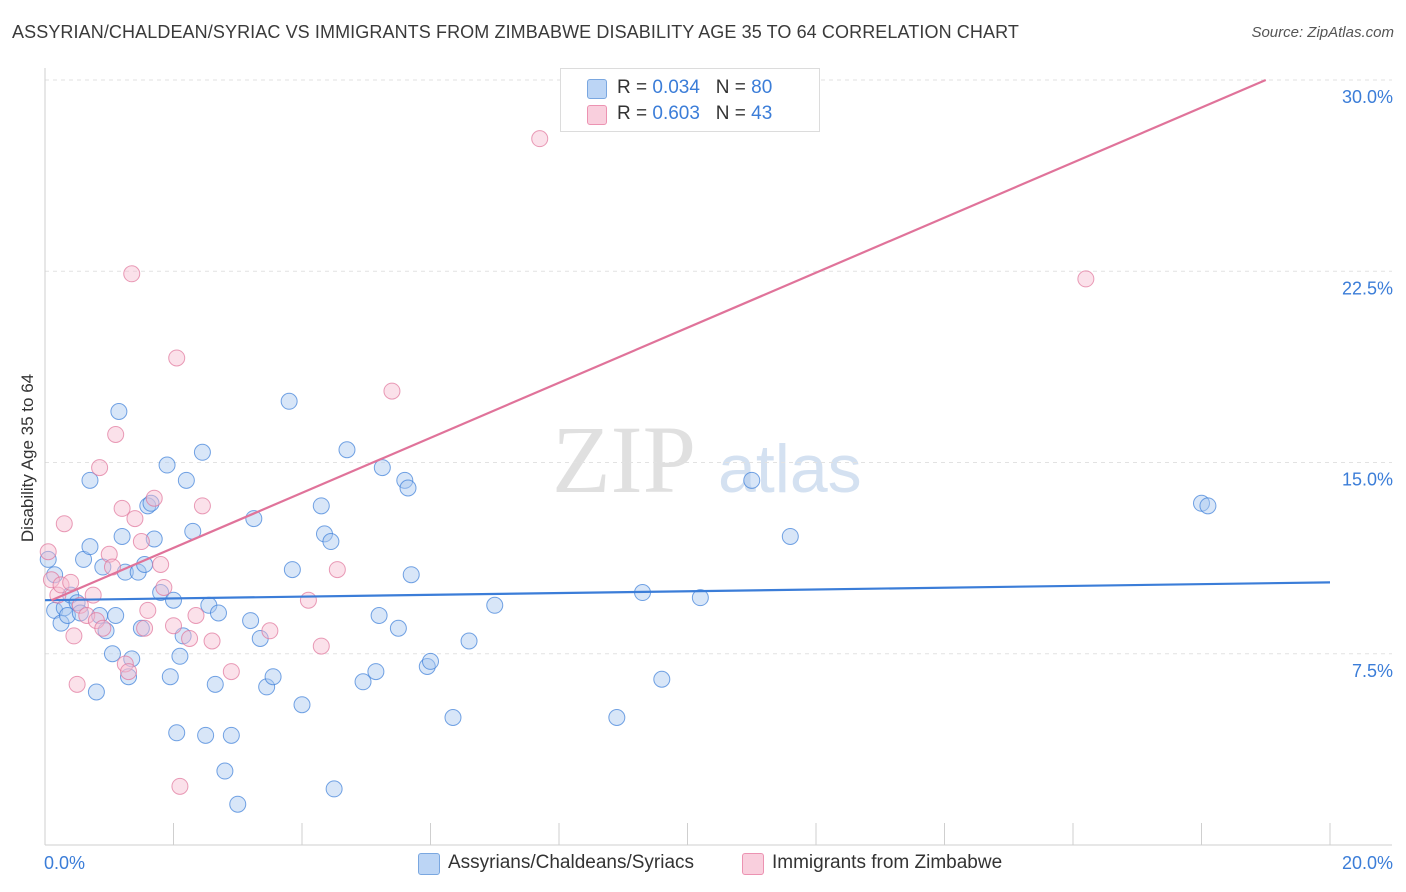 The height and width of the screenshot is (892, 1406). Describe the element at coordinates (1322, 32) in the screenshot. I see `chart-source: Source: ZipAtlas.com` at that location.